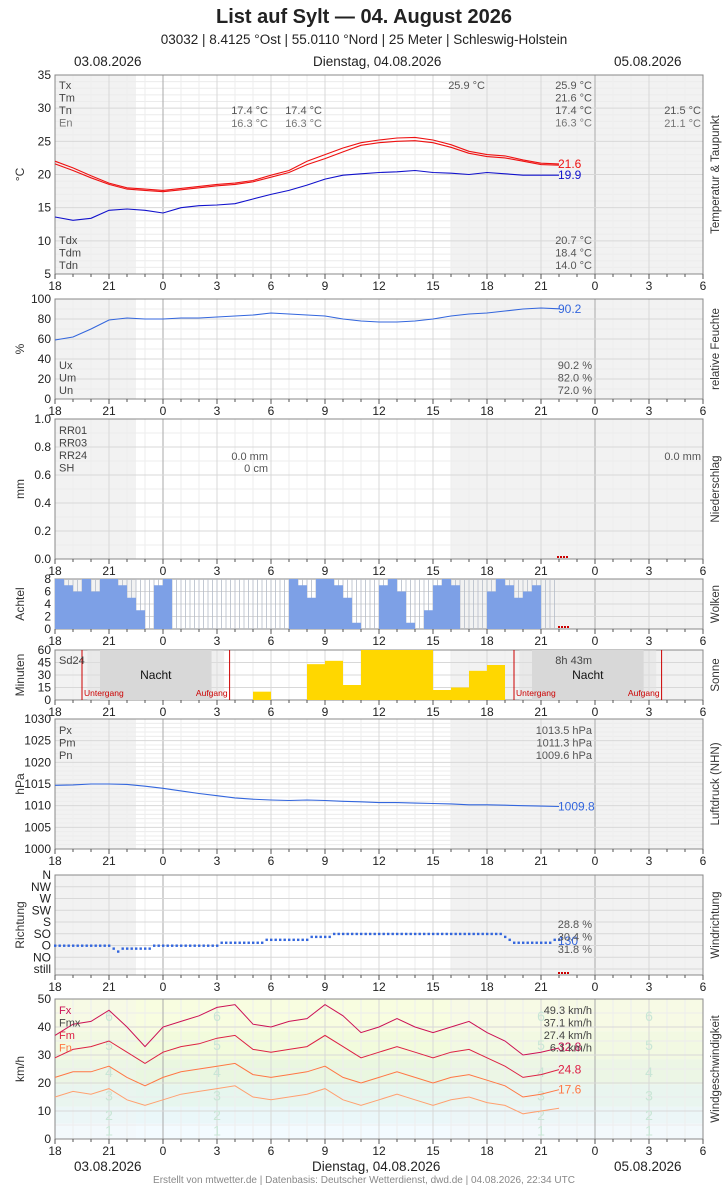 This screenshot has height=1190, width=728. What do you see at coordinates (47, 922) in the screenshot?
I see `y-tick-label: S` at bounding box center [47, 922].